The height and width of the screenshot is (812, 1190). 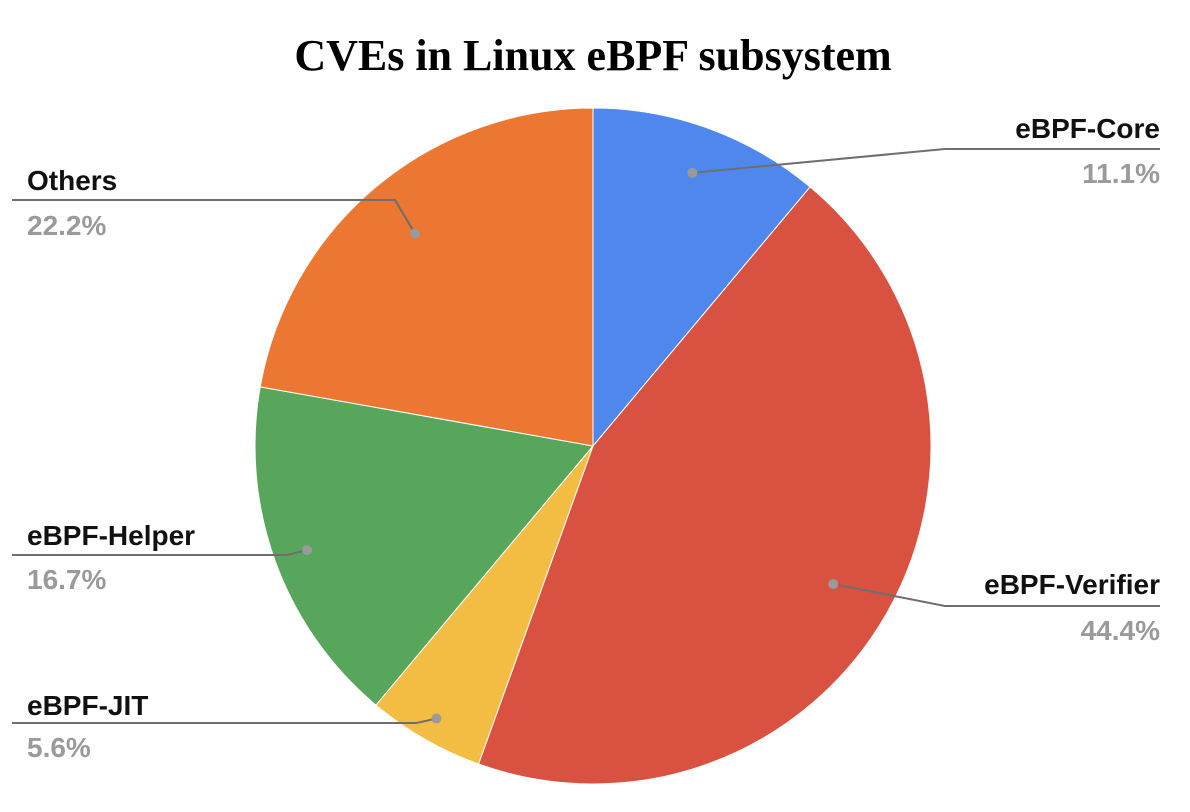 What do you see at coordinates (1120, 630) in the screenshot?
I see `slice-percent-ebpf-verifier: 44.4%` at bounding box center [1120, 630].